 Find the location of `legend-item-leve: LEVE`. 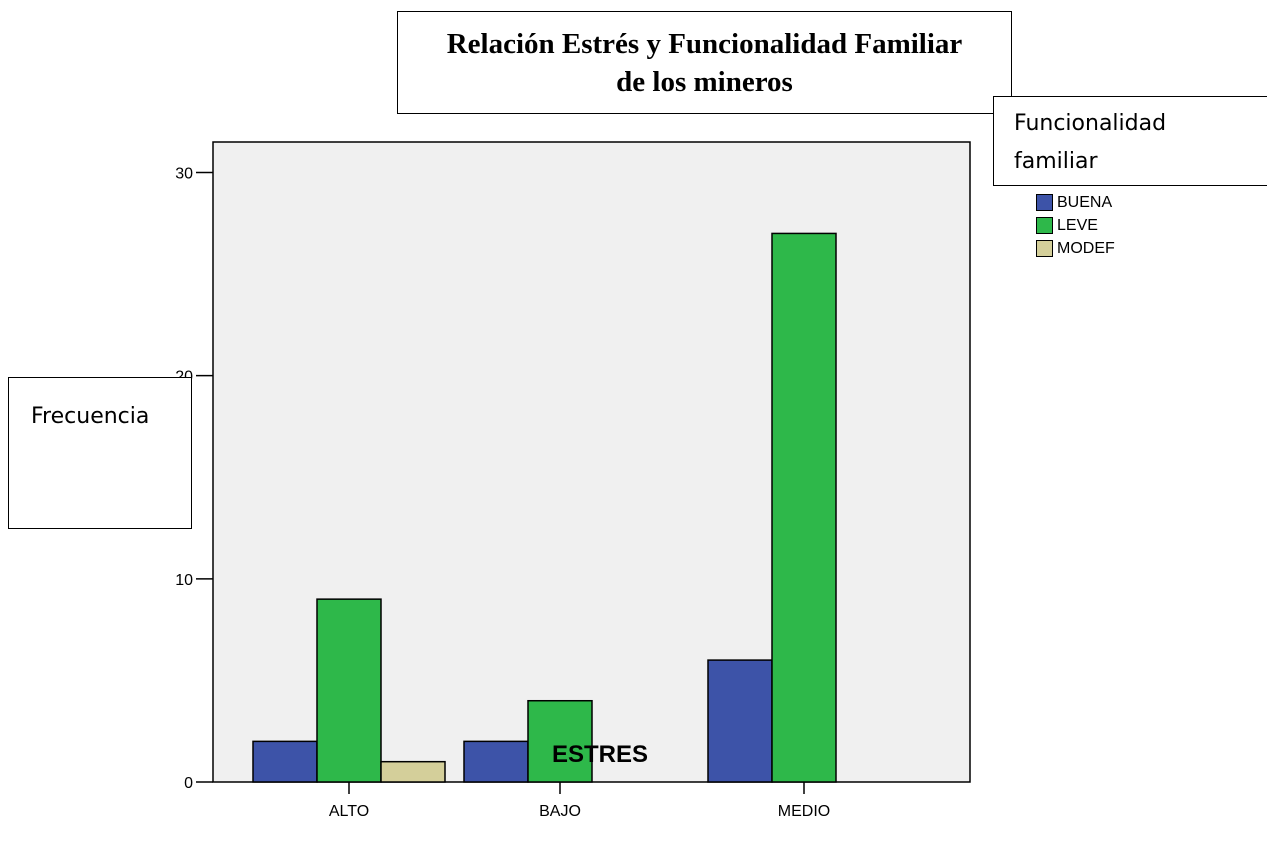

legend-item-leve: LEVE is located at coordinates (1081, 225).